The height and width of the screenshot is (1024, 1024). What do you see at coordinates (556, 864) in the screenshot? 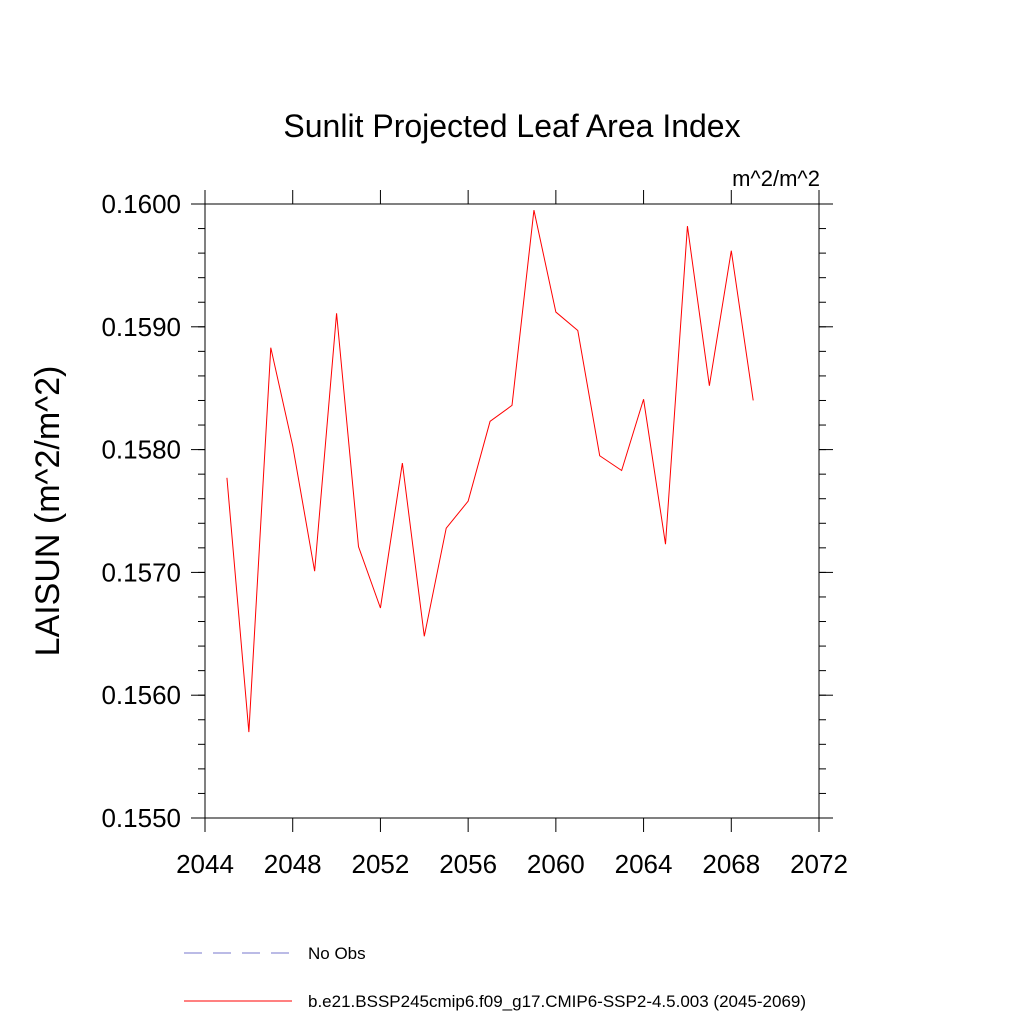
I see `x-tick-label: 2060` at bounding box center [556, 864].